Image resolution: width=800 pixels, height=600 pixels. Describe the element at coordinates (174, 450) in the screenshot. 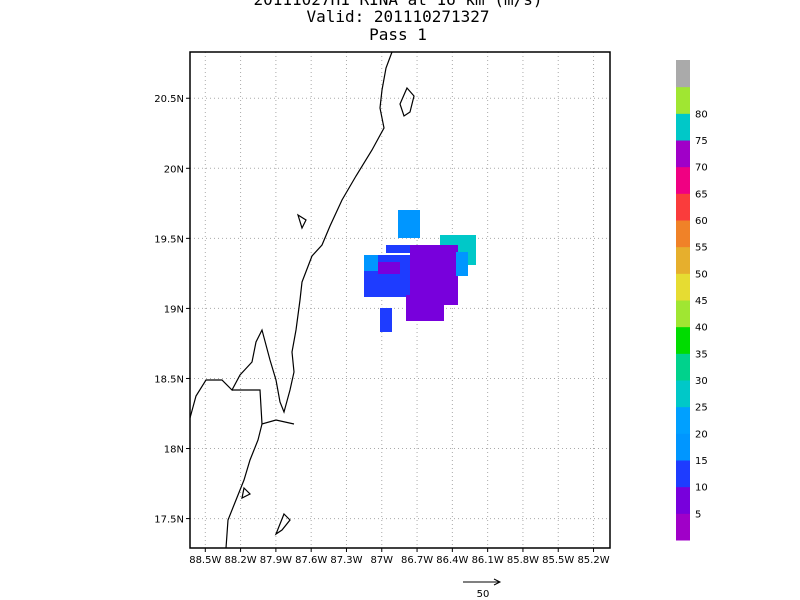

I see `y-tick-label: 18N` at that location.